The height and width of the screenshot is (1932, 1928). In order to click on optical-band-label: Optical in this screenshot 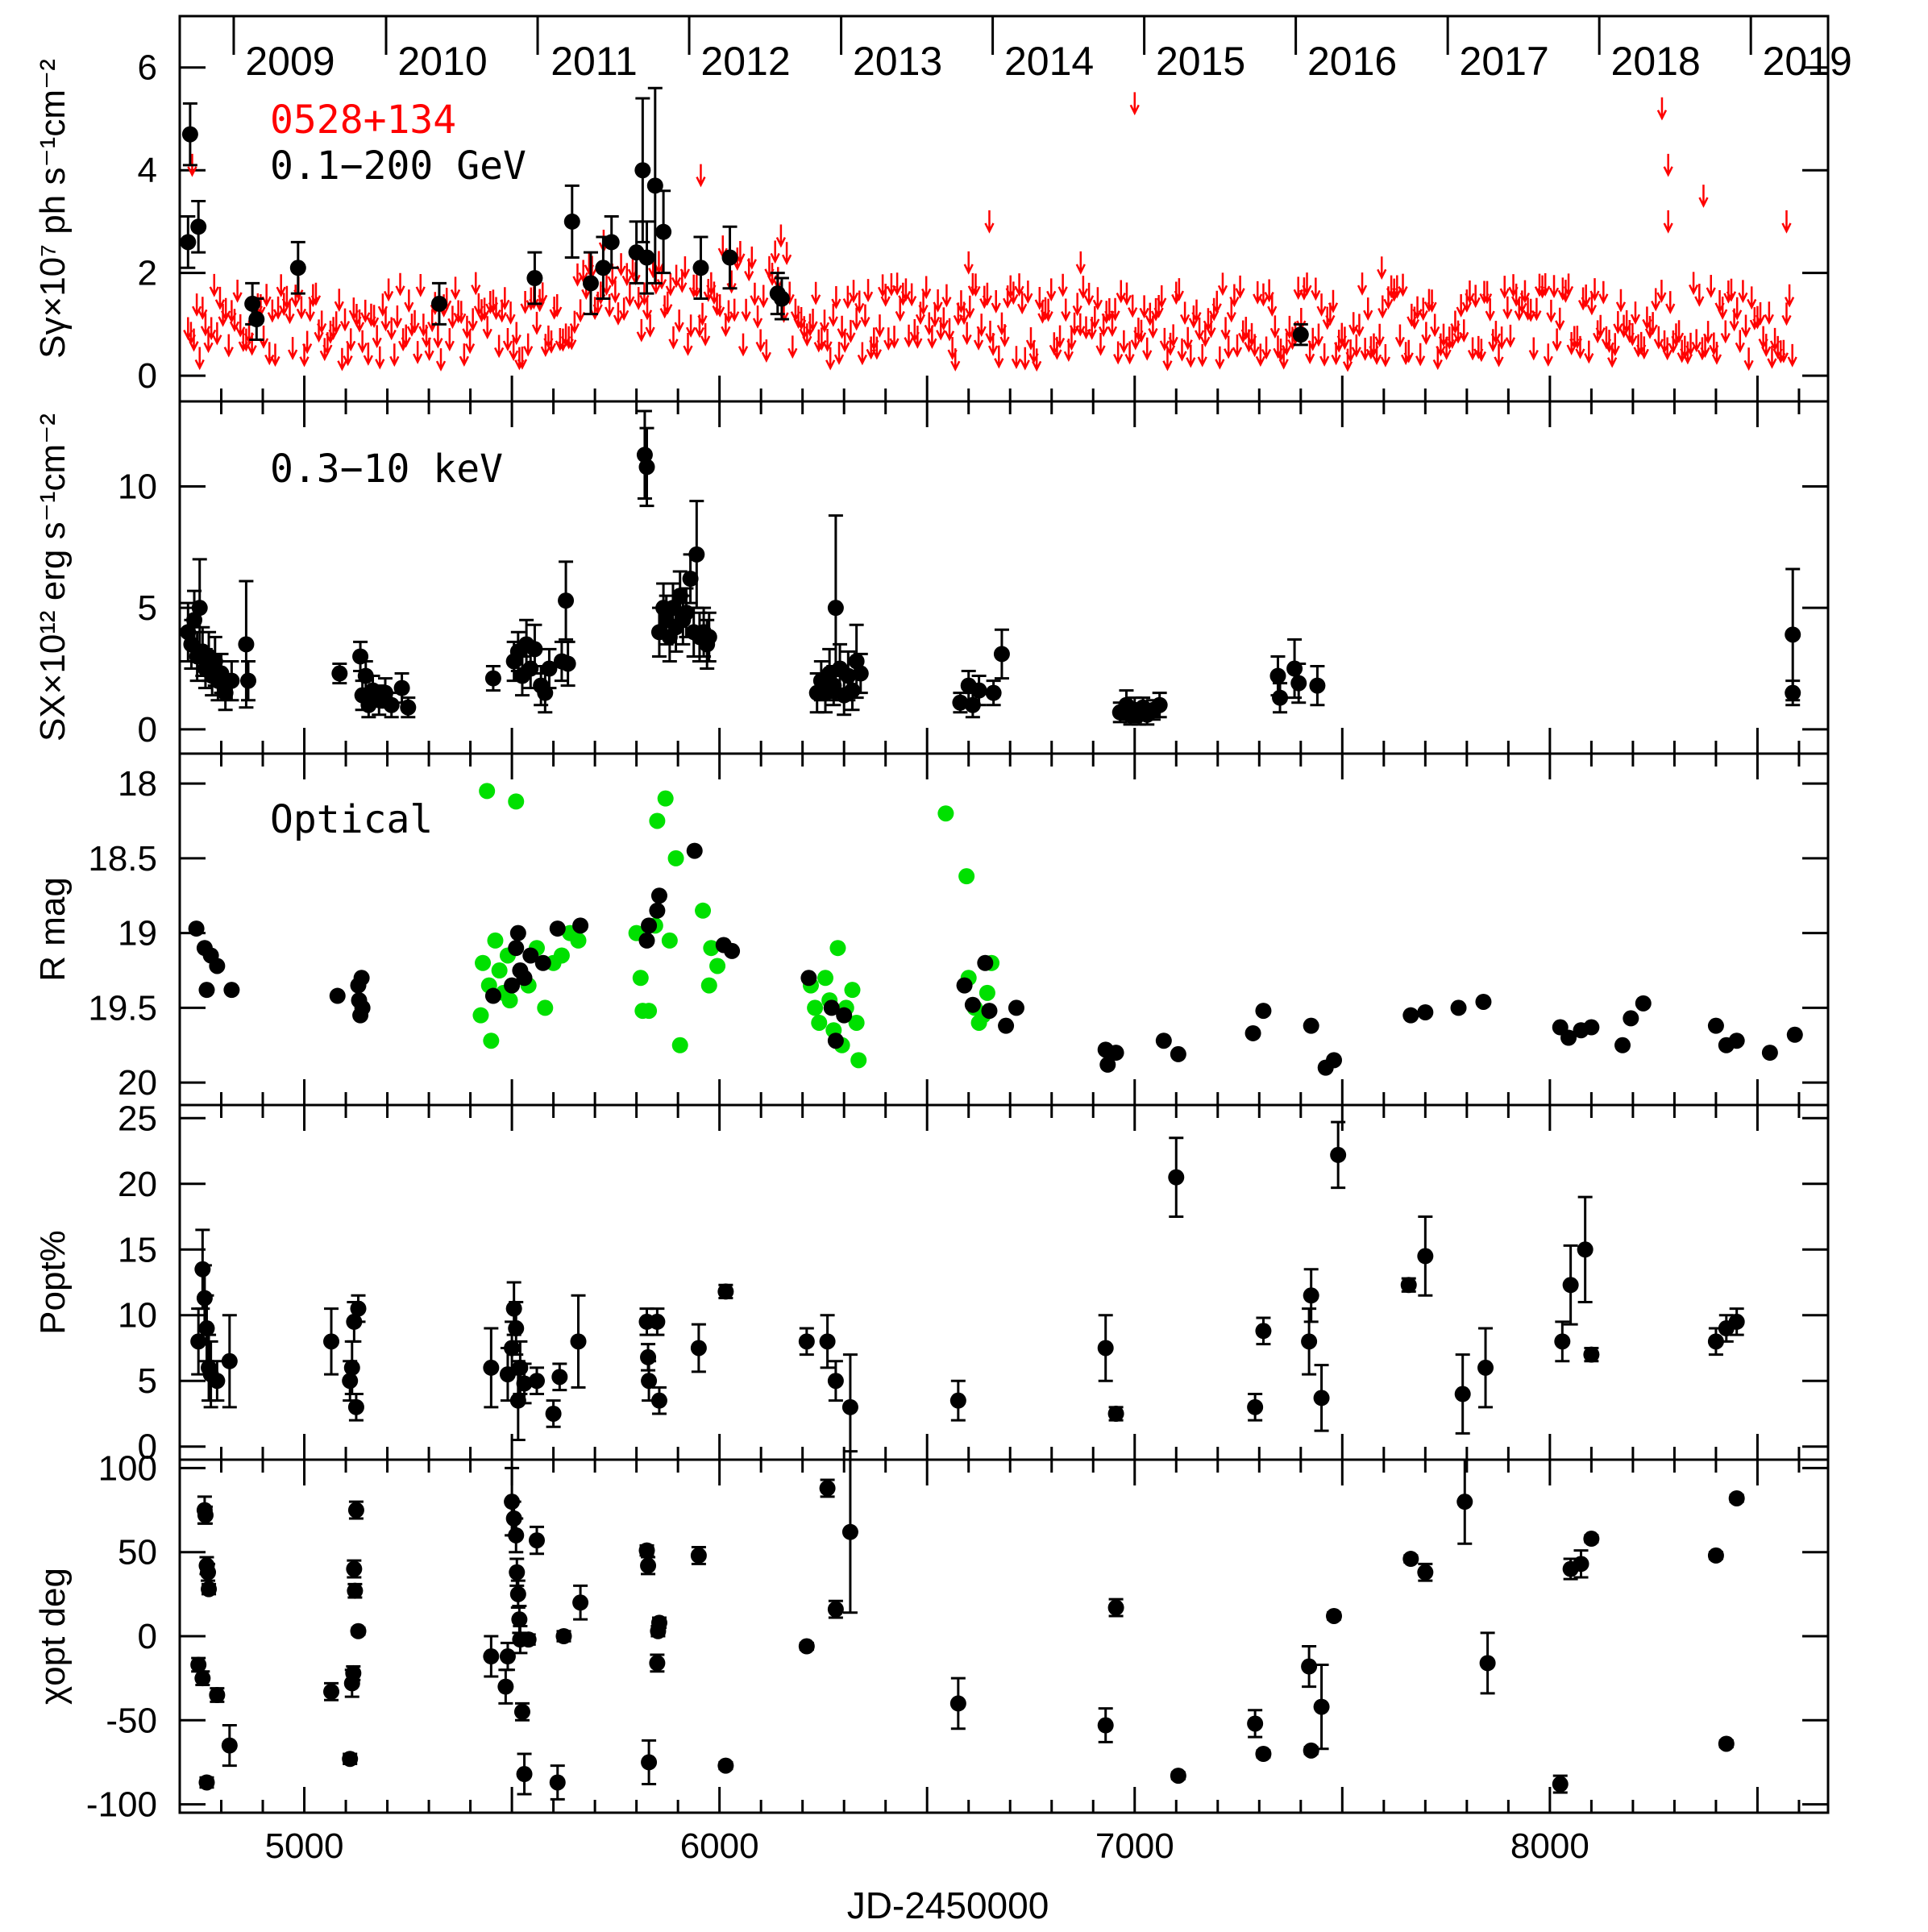, I will do `click(351, 819)`.